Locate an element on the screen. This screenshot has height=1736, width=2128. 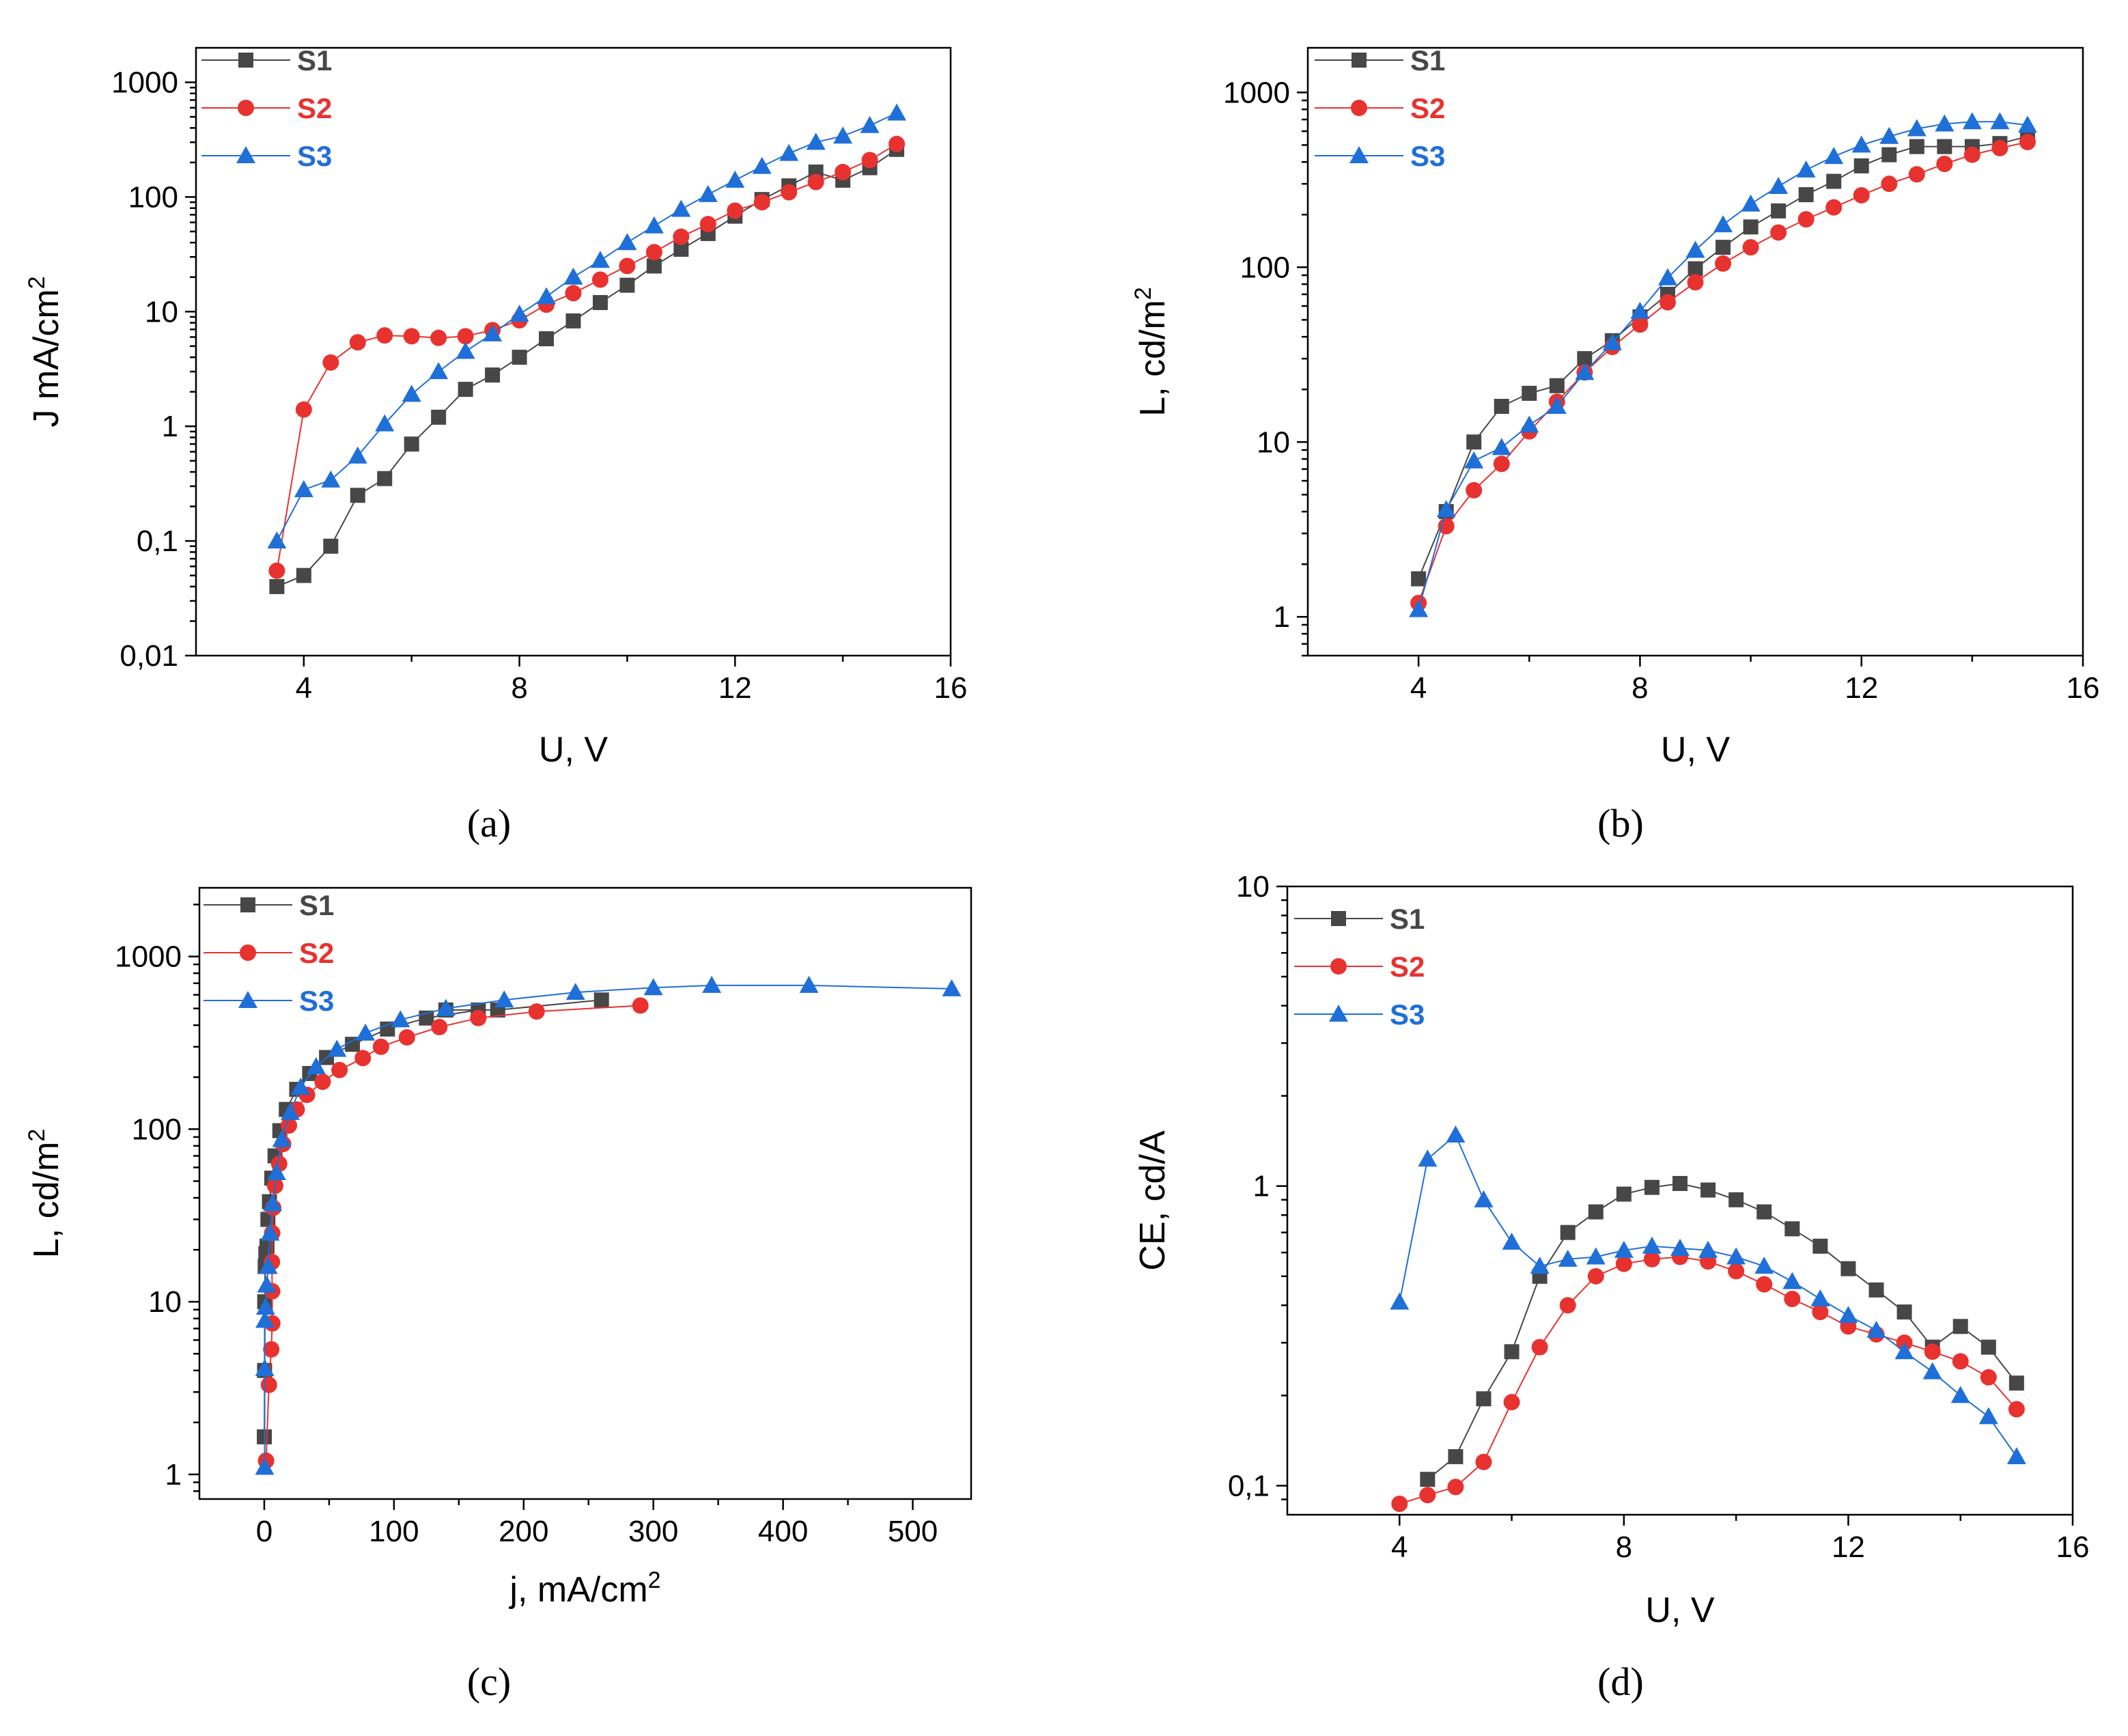
series-line-s1 is located at coordinates (1723, 357).